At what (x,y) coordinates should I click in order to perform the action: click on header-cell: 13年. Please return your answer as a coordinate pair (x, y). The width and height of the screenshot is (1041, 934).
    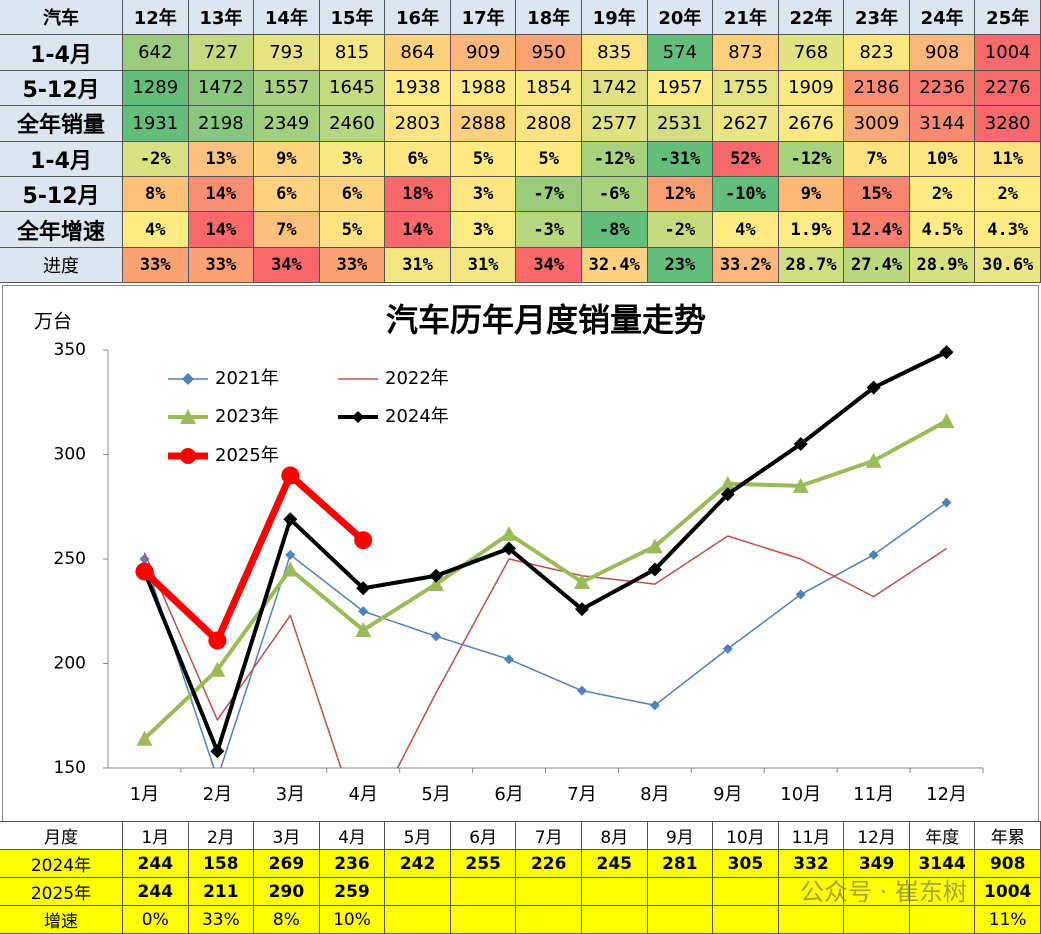
    Looking at the image, I should click on (221, 18).